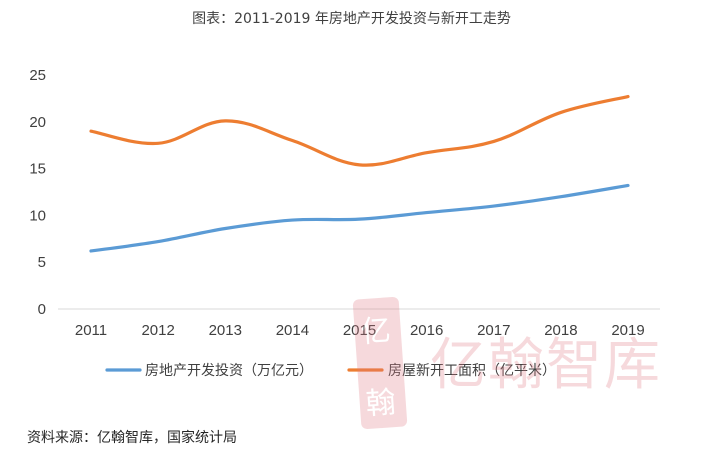 The image size is (703, 463). Describe the element at coordinates (493, 330) in the screenshot. I see `x-tick-label: 2017` at that location.